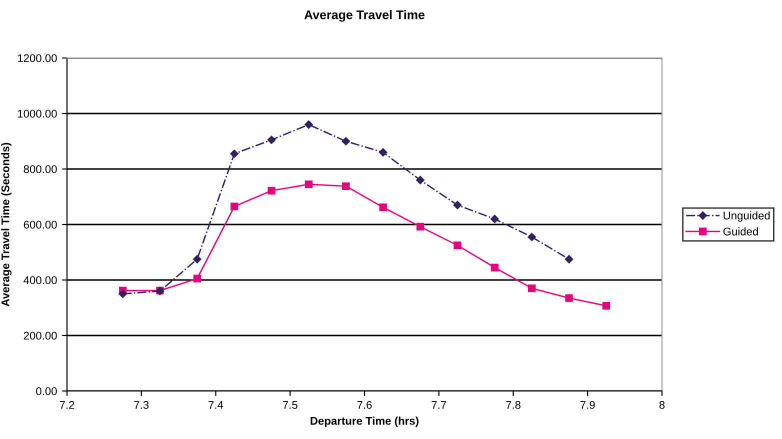  I want to click on x-tick-label: 7.2, so click(67, 405).